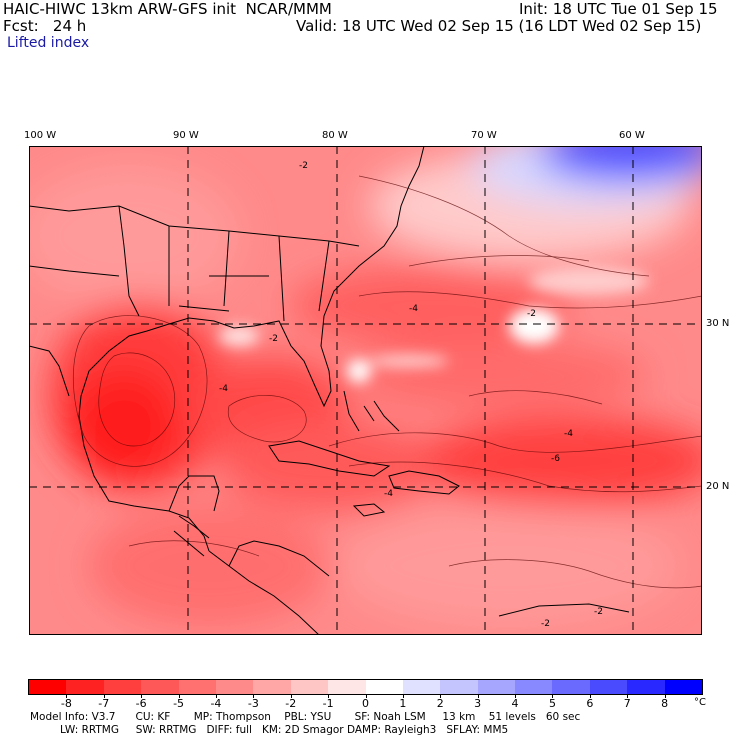 The height and width of the screenshot is (740, 740). I want to click on lon-label-60w: 60 W, so click(632, 135).